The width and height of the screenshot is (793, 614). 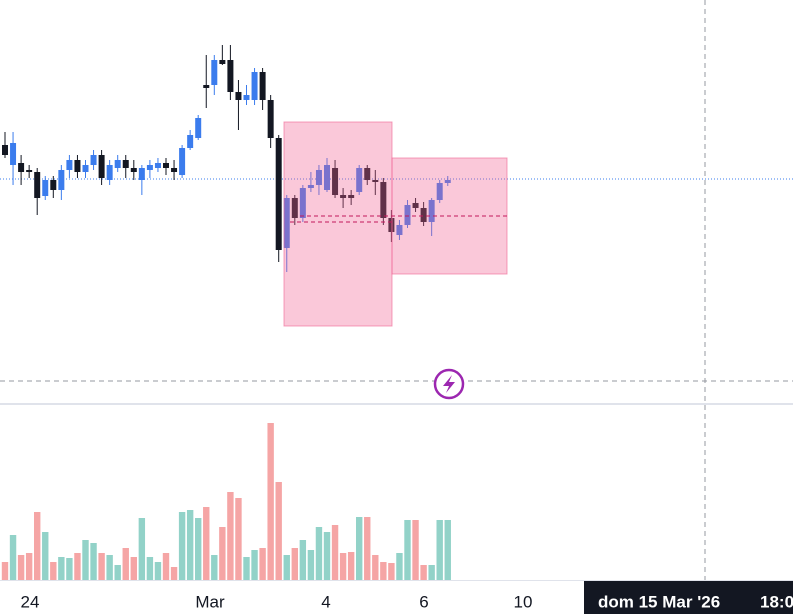 What do you see at coordinates (226, 501) in the screenshot?
I see `volumes` at bounding box center [226, 501].